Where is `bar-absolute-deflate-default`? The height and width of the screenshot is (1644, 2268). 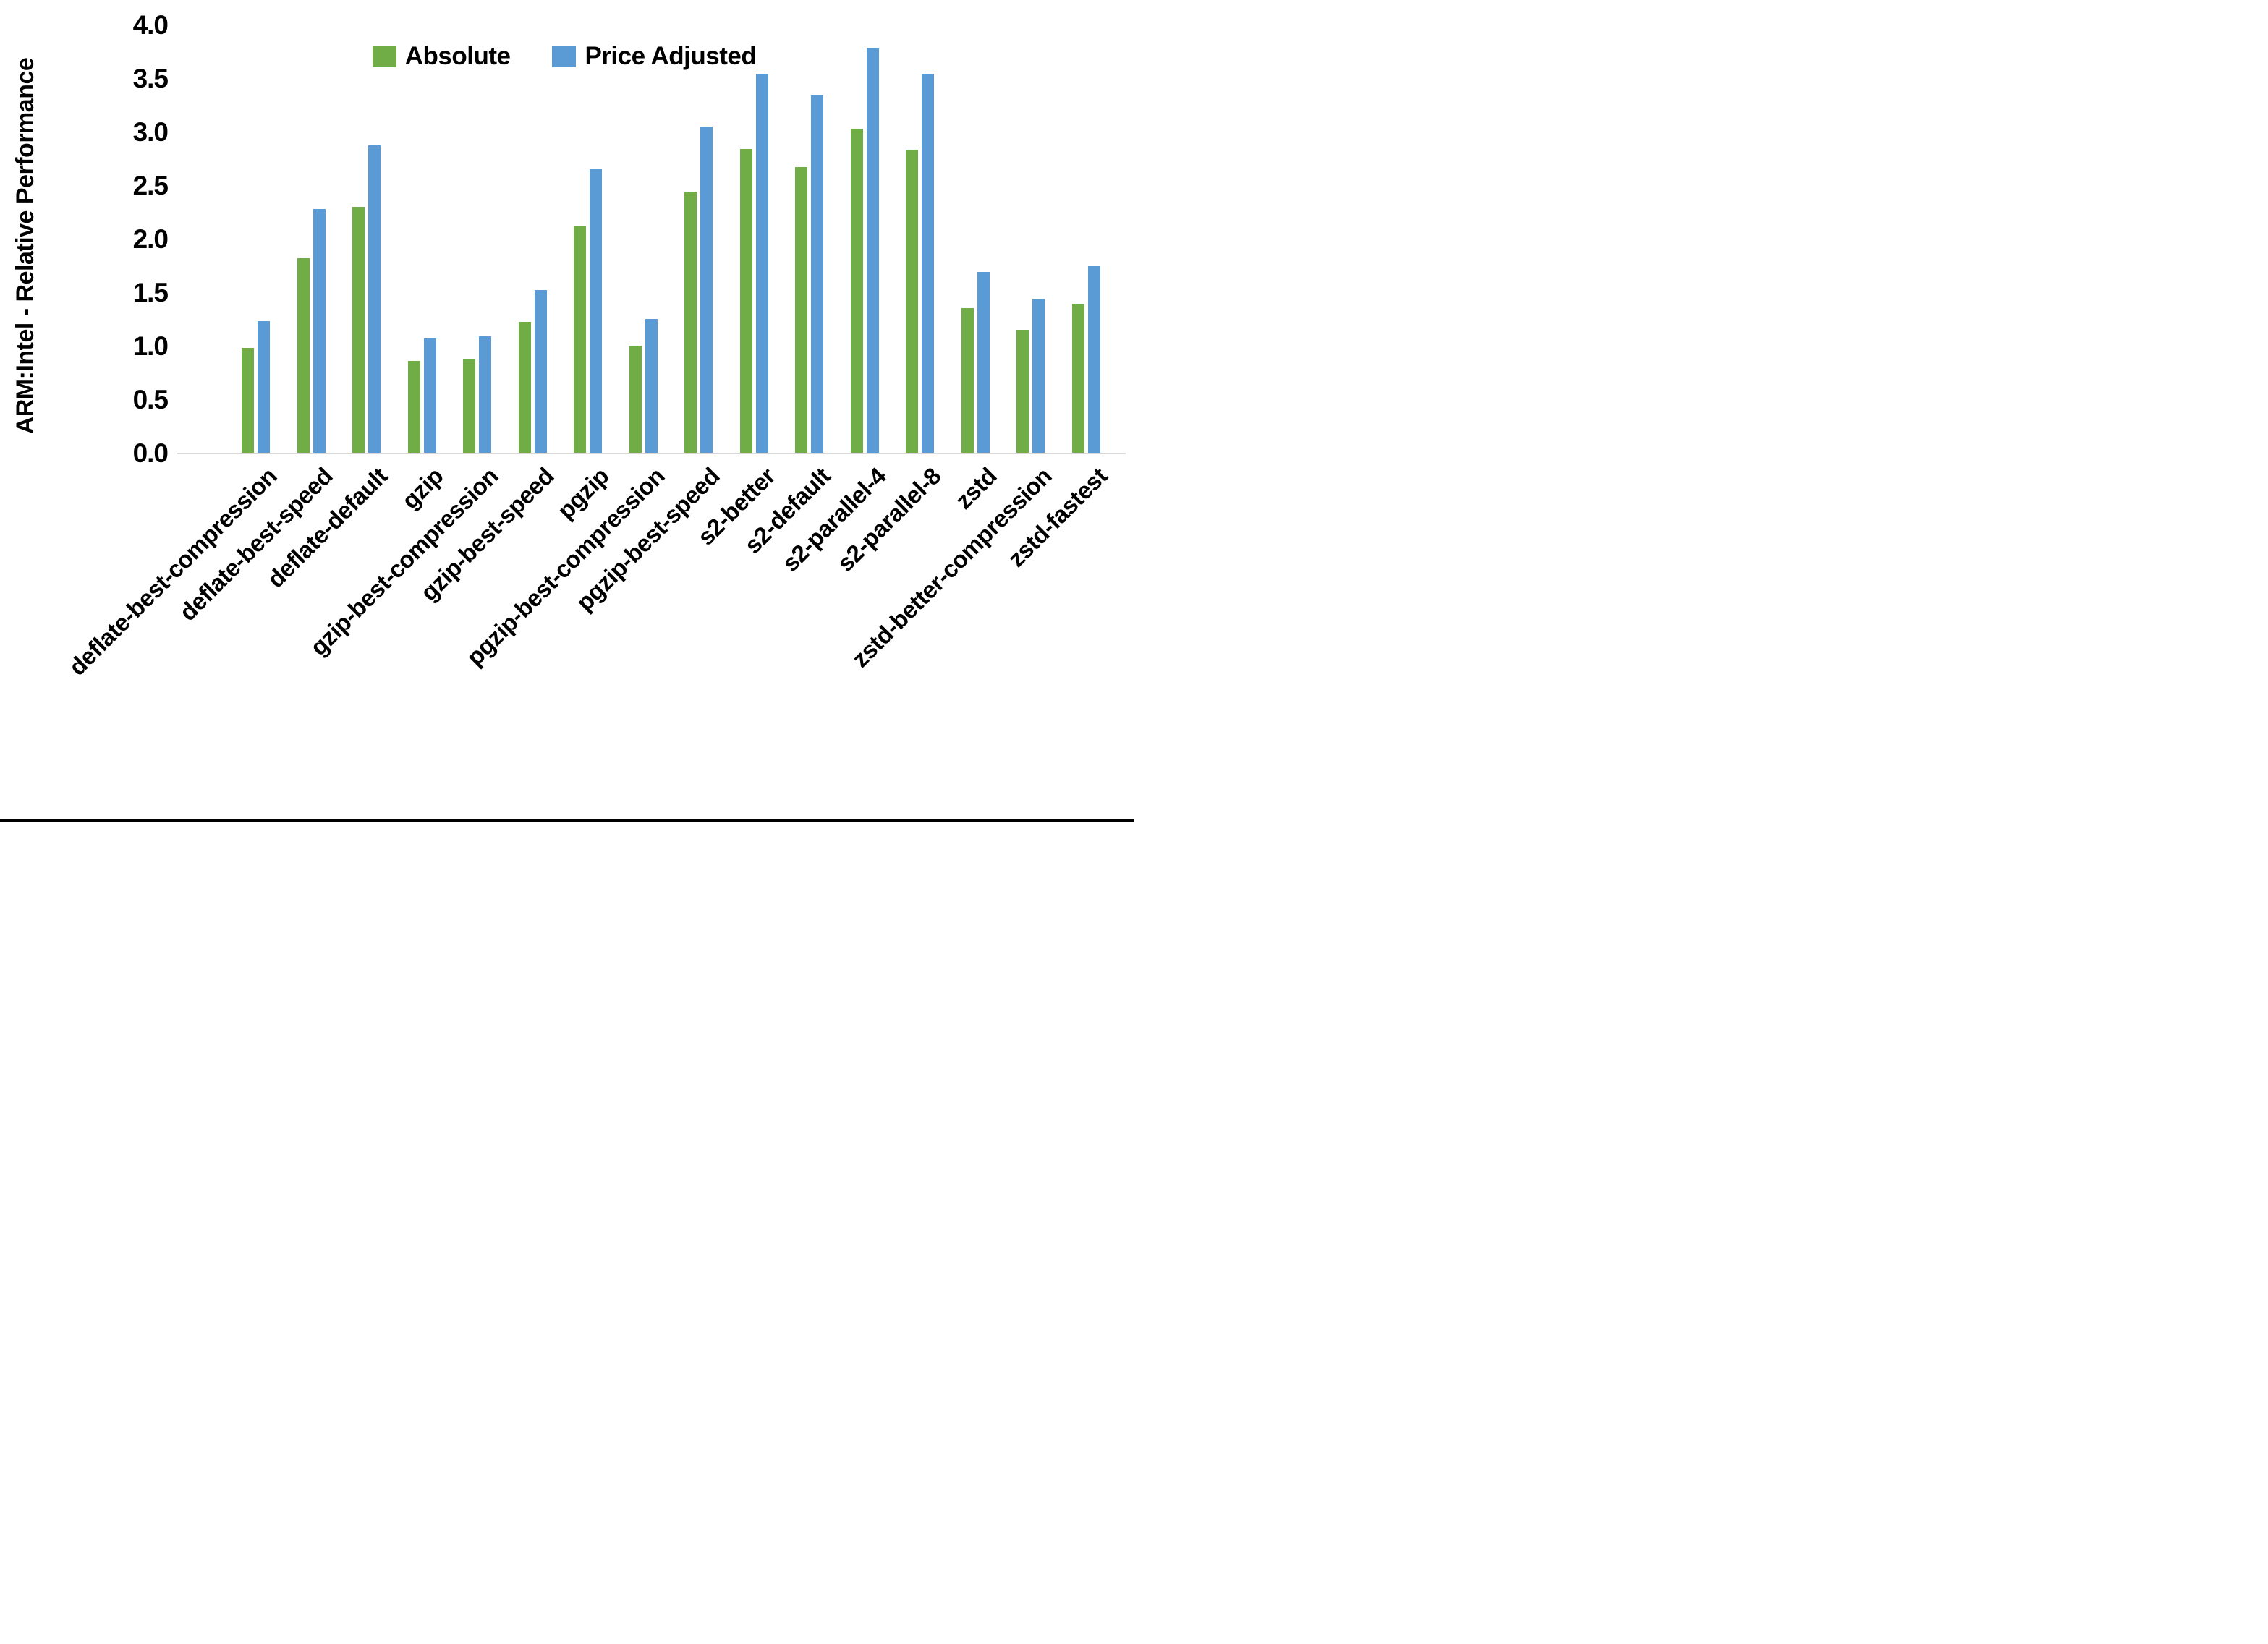
bar-absolute-deflate-default is located at coordinates (358, 329).